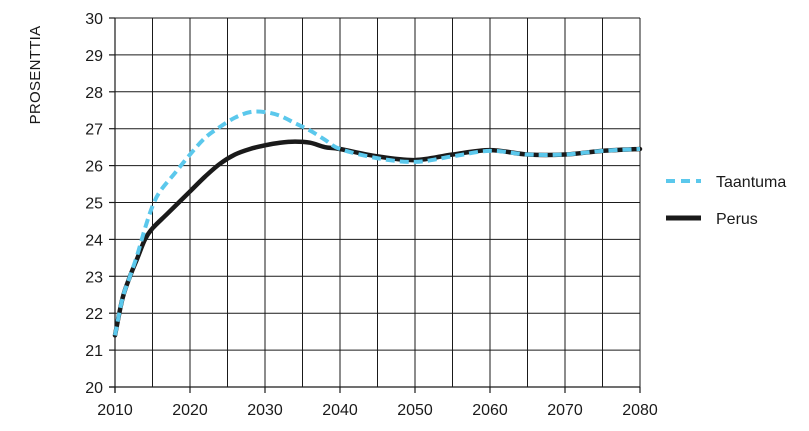  Describe the element at coordinates (115, 410) in the screenshot. I see `x-tick-label: 2010` at that location.